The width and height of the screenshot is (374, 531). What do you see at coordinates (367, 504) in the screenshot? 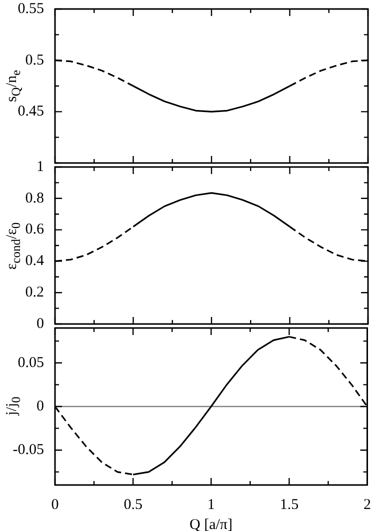
I see `x-tick-label: 2` at bounding box center [367, 504].